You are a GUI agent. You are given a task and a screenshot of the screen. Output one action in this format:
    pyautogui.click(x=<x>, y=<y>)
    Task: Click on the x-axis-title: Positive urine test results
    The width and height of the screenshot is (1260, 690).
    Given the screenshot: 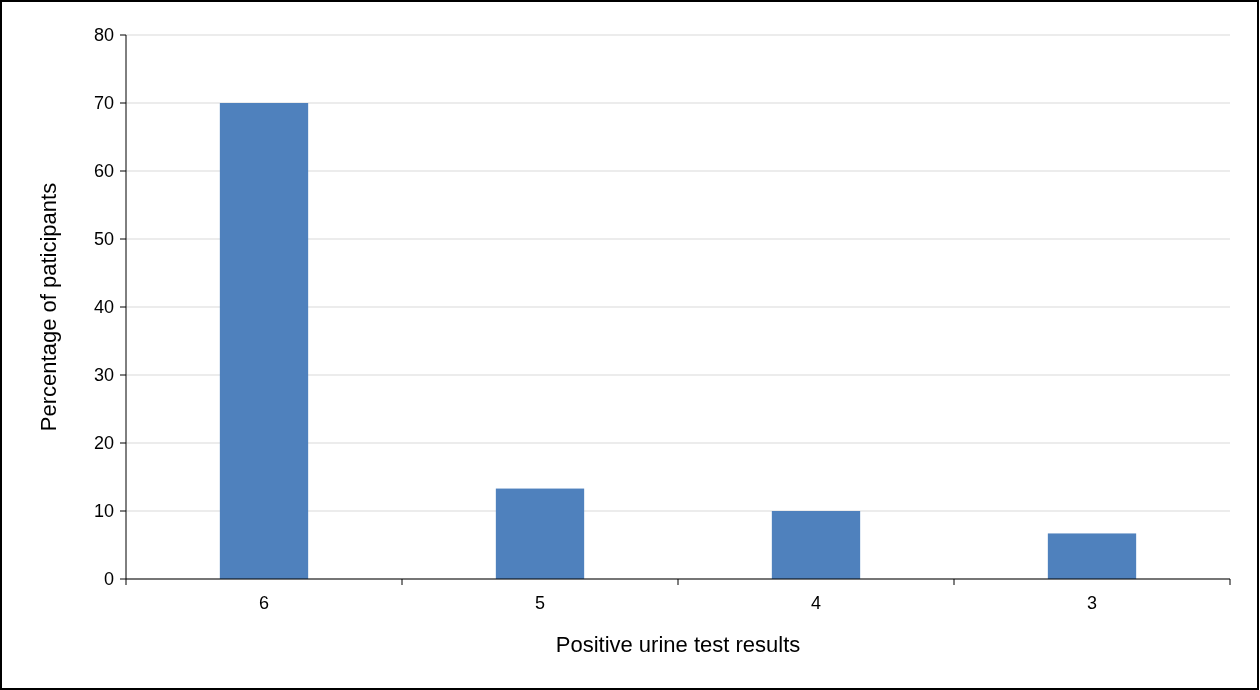 What is the action you would take?
    pyautogui.click(x=678, y=644)
    